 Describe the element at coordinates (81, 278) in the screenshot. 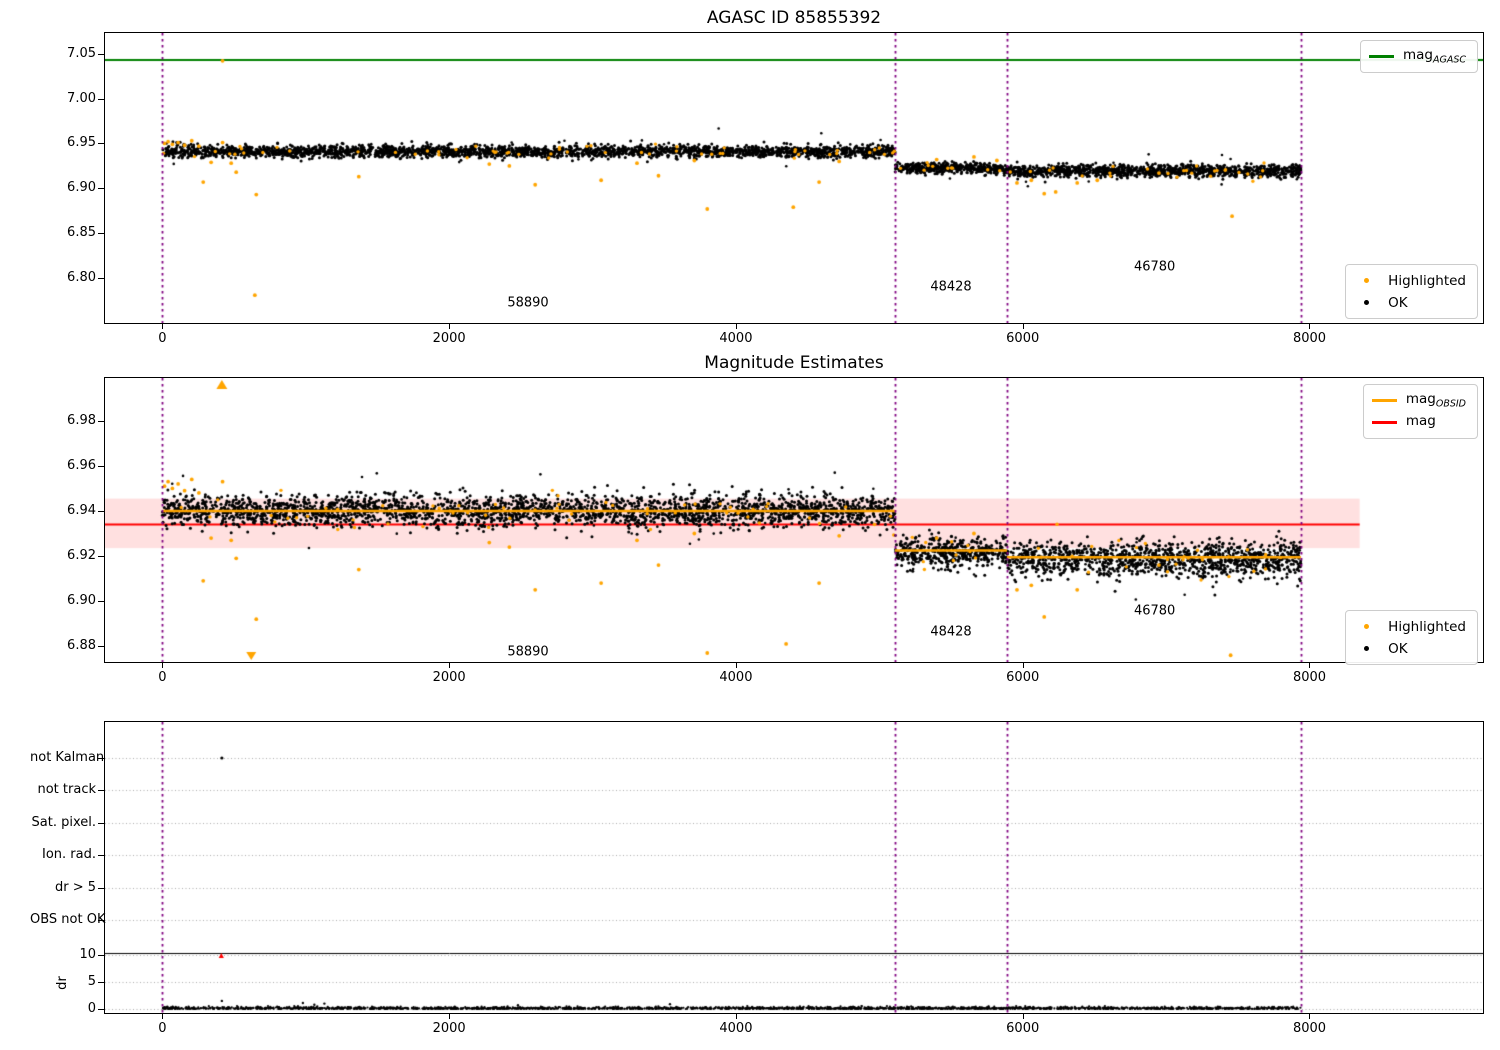

I see `y-tick-label: 6.80` at that location.